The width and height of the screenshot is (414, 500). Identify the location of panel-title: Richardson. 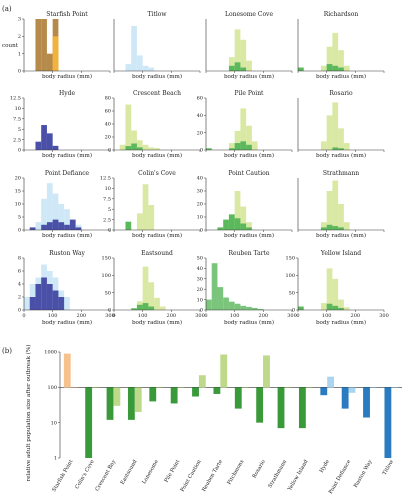
(341, 14).